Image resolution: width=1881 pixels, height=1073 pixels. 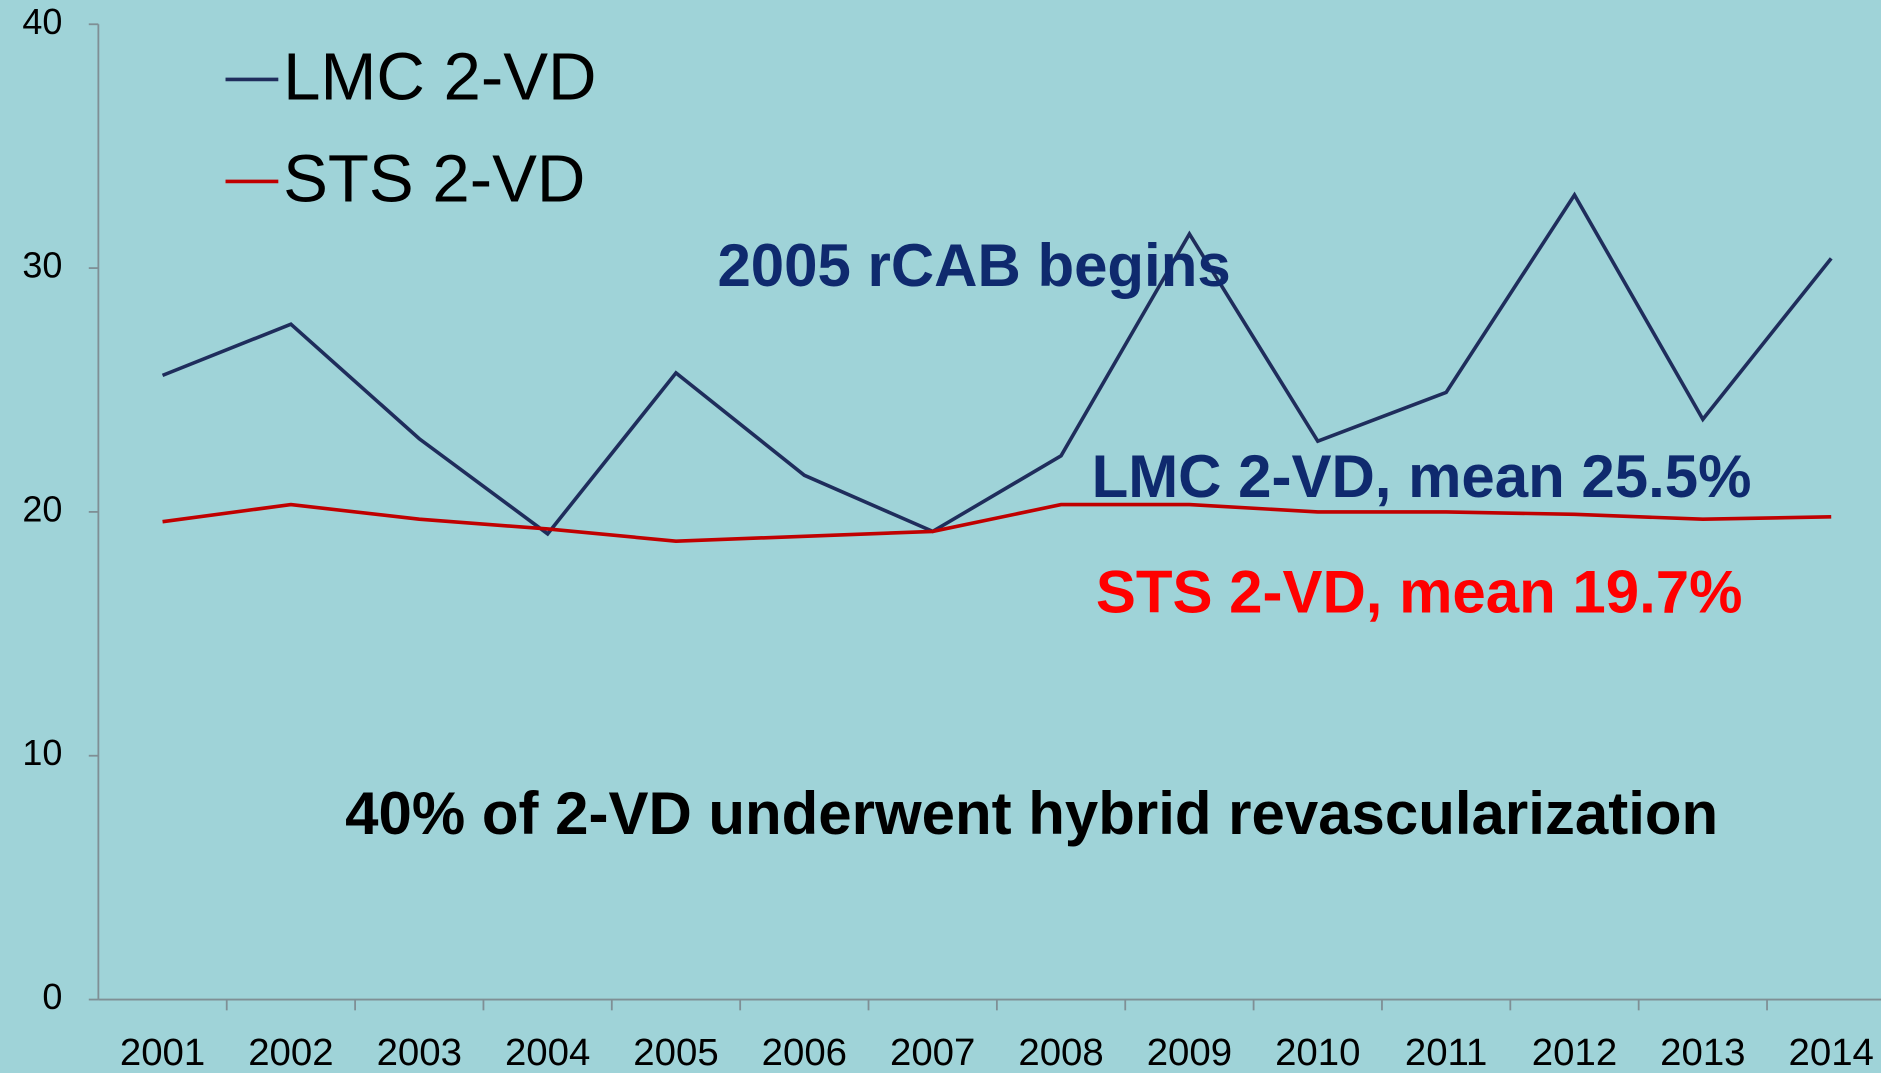 What do you see at coordinates (52, 996) in the screenshot?
I see `y-tick-label: 0` at bounding box center [52, 996].